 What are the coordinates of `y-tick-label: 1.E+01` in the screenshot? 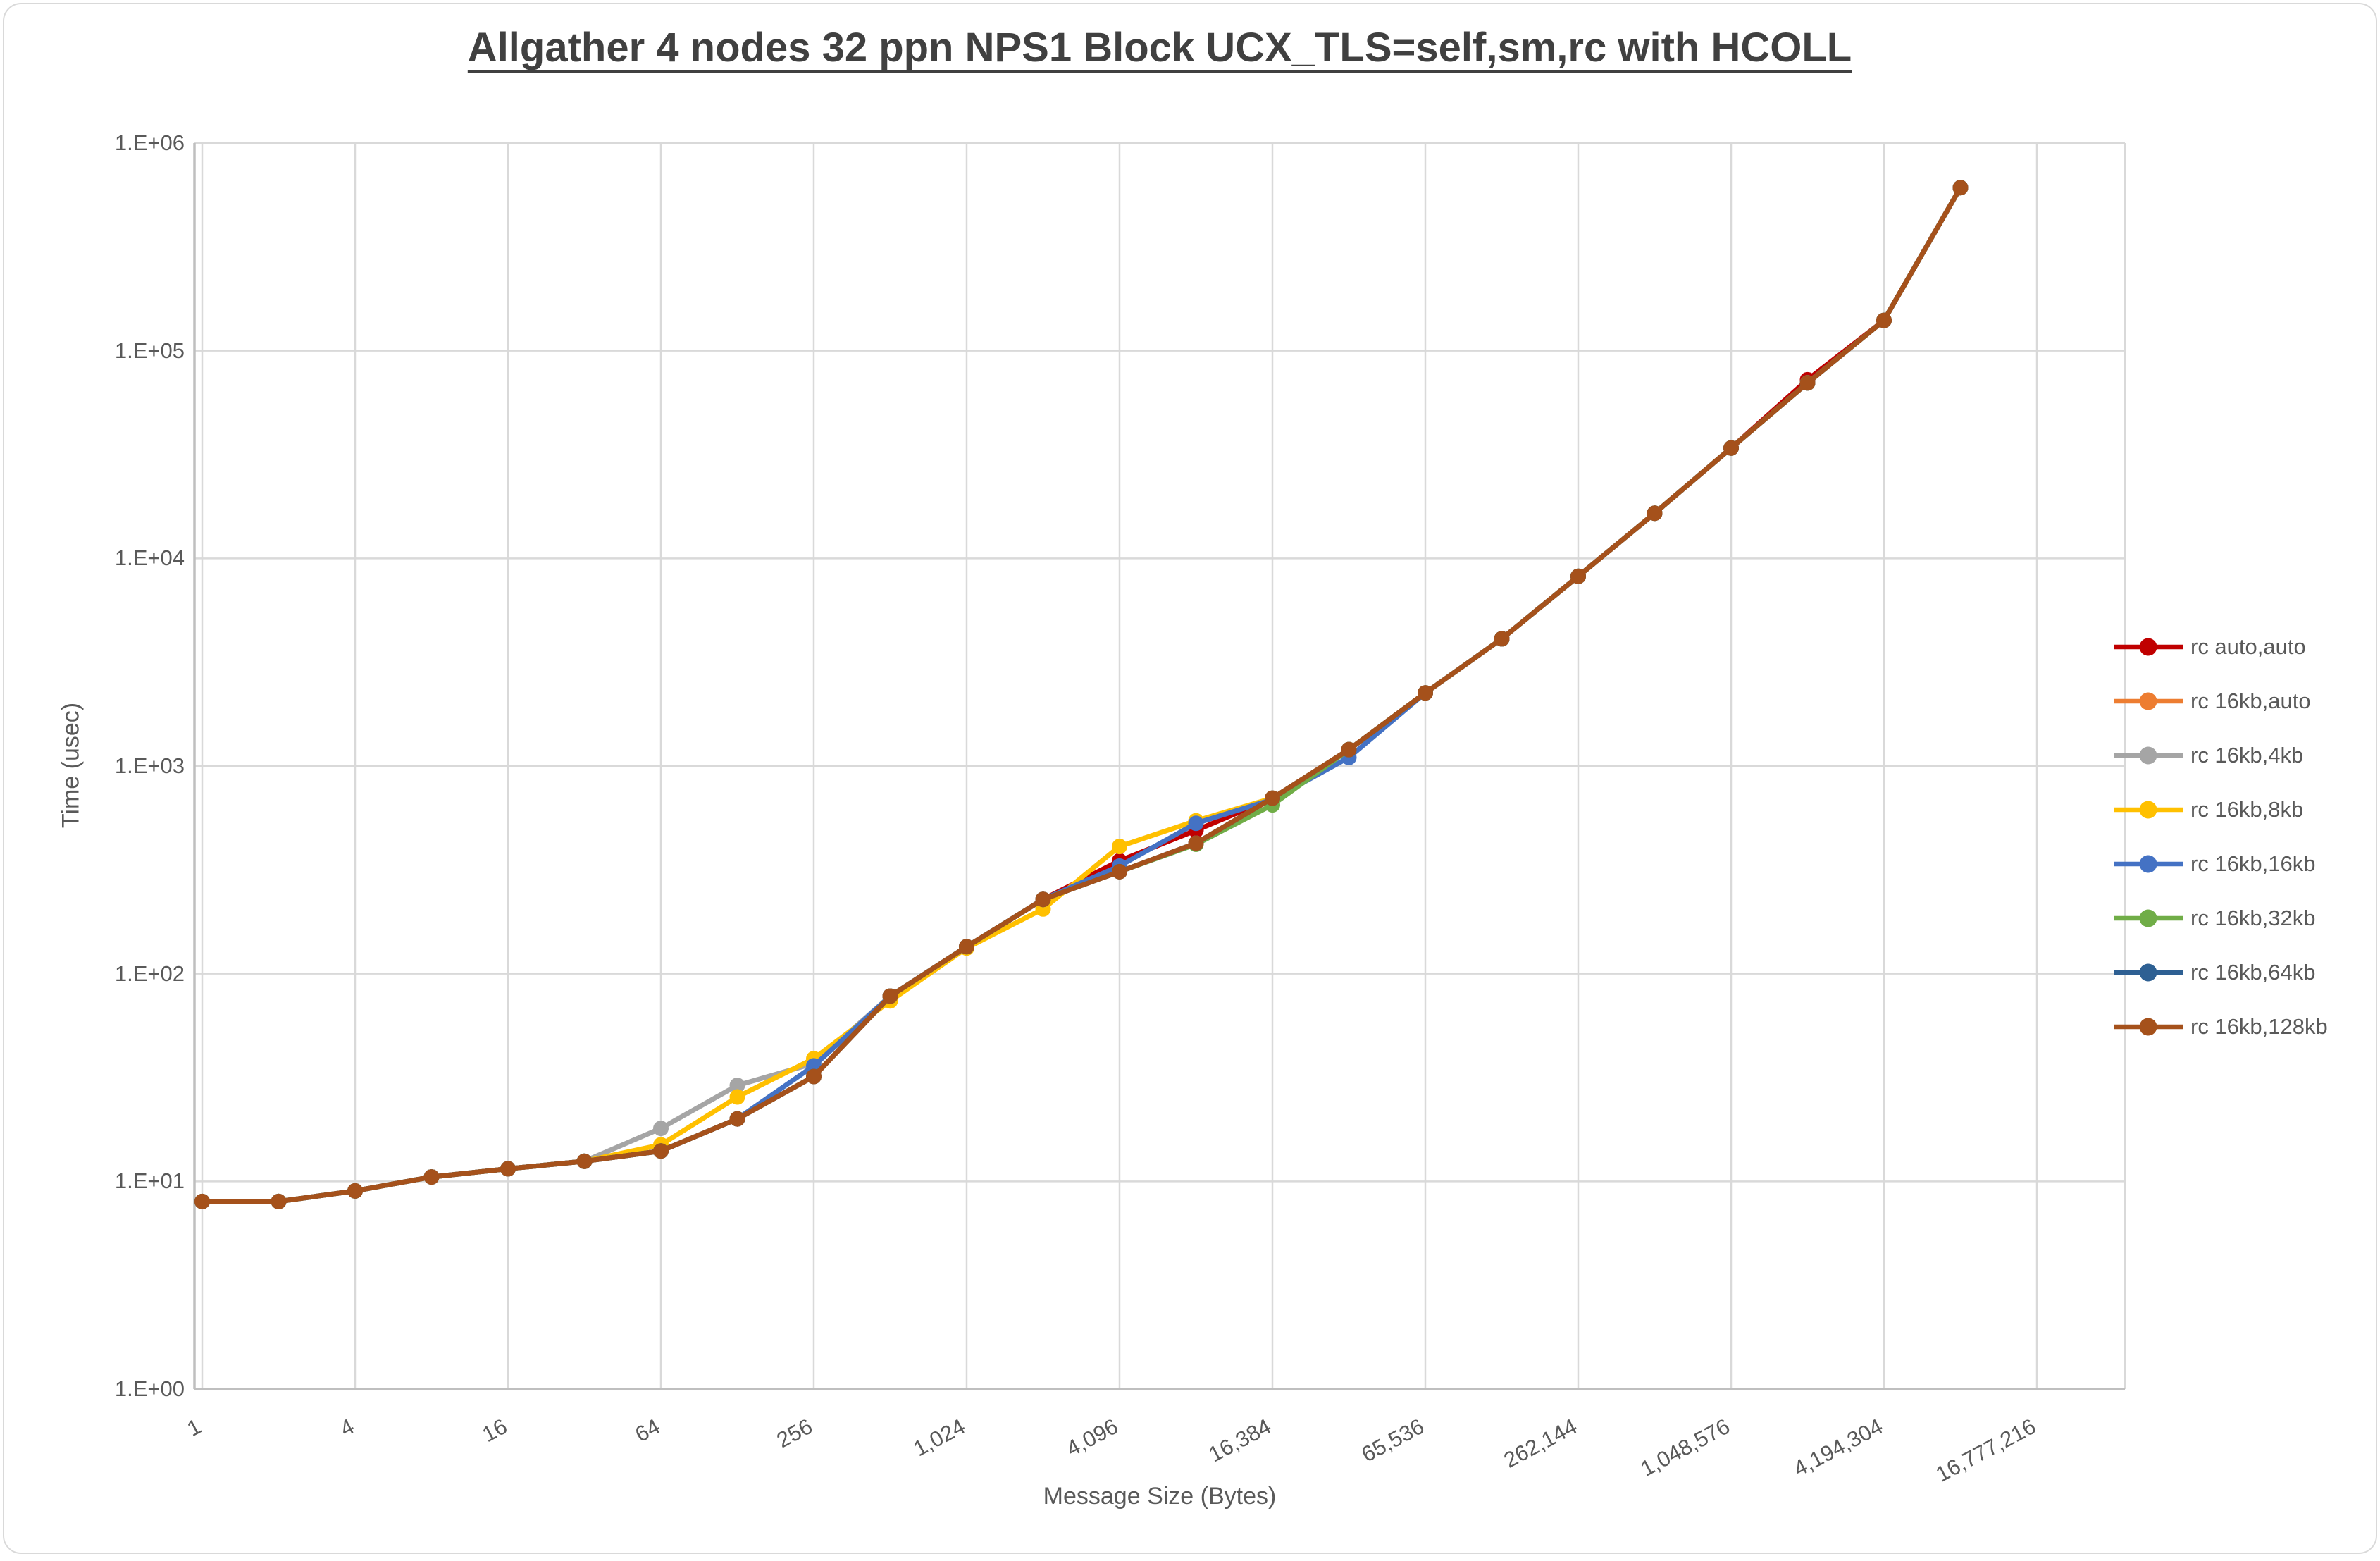 It's located at (149, 1181).